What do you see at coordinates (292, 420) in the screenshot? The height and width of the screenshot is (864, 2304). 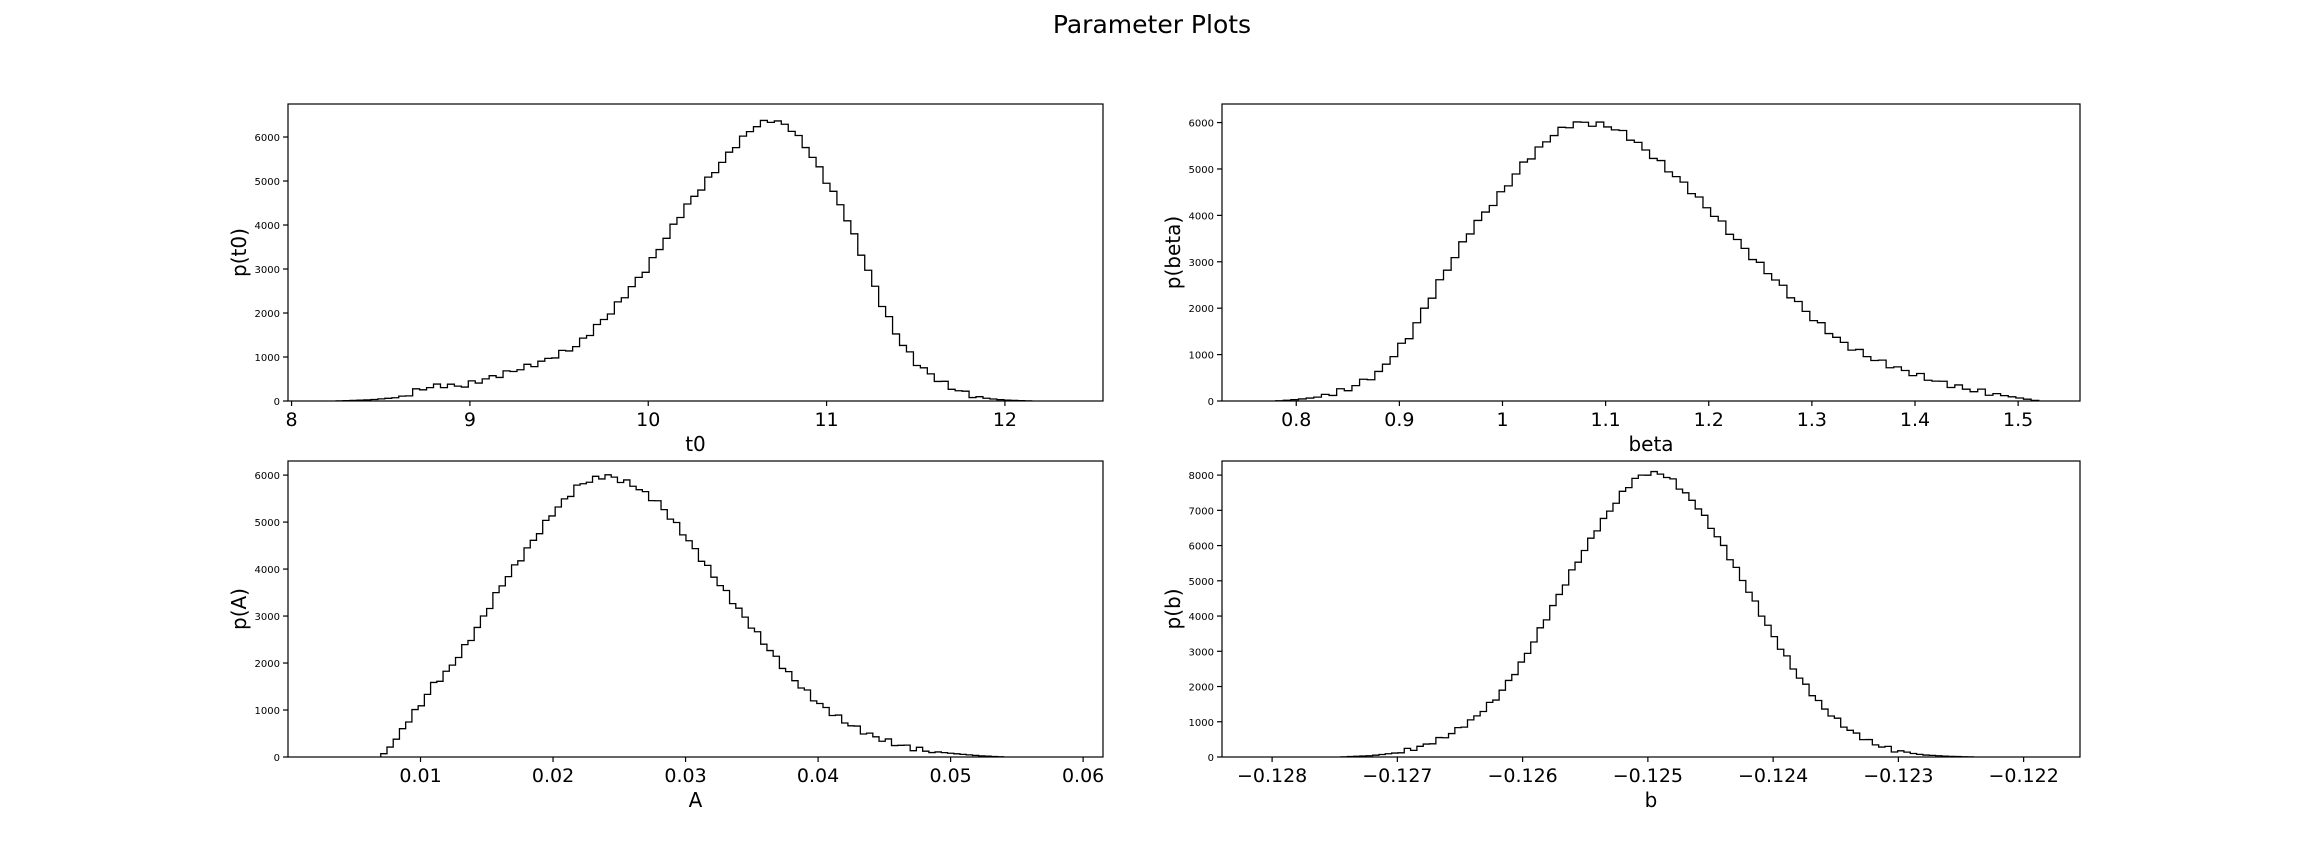 I see `x-tick-label: 8` at bounding box center [292, 420].